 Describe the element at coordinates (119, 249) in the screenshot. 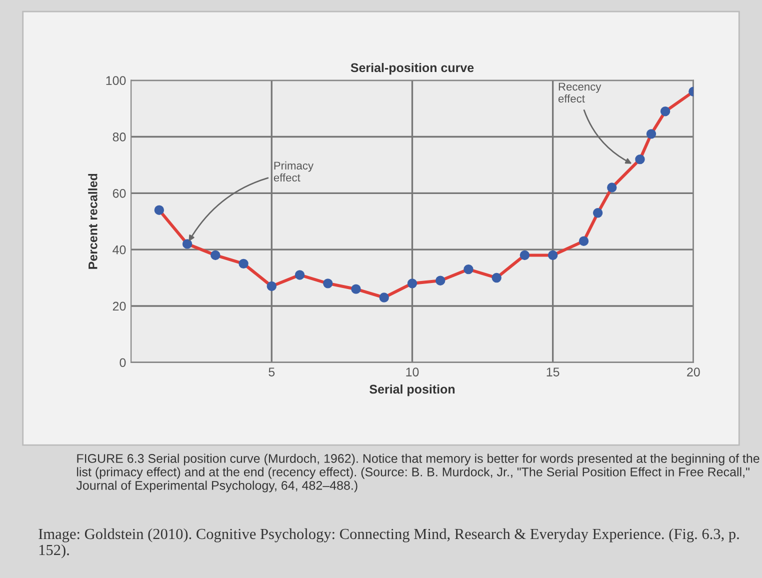

I see `y-tick-label: 40` at that location.